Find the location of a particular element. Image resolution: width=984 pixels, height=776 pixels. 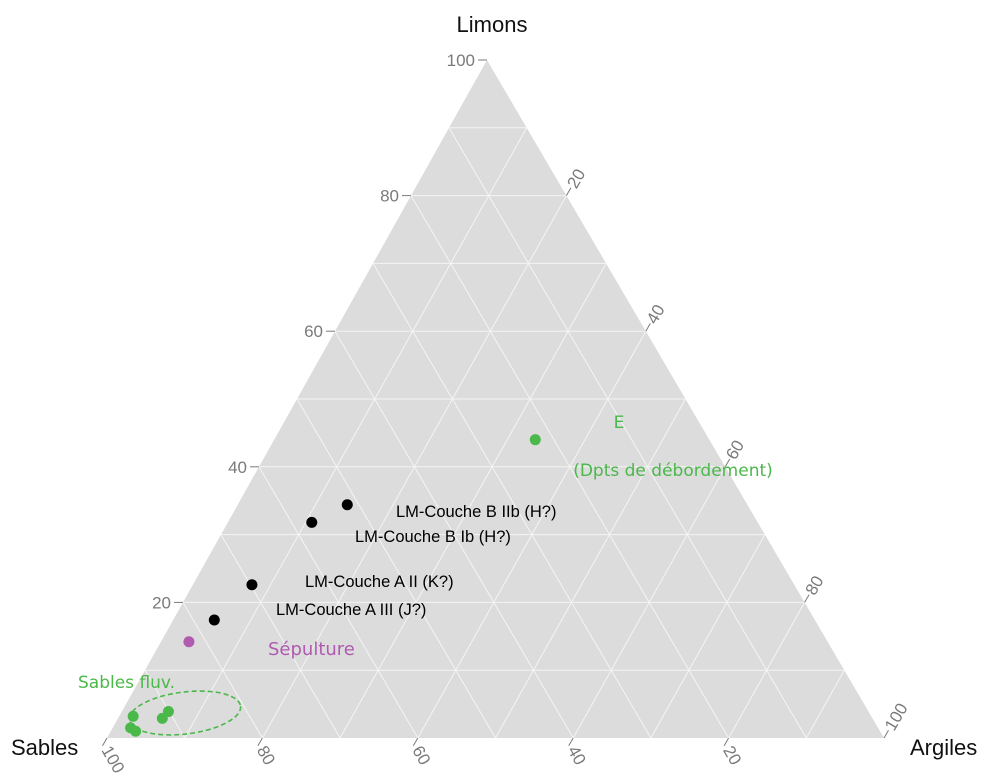

tick-label-argiles-80: 80 is located at coordinates (815, 586).